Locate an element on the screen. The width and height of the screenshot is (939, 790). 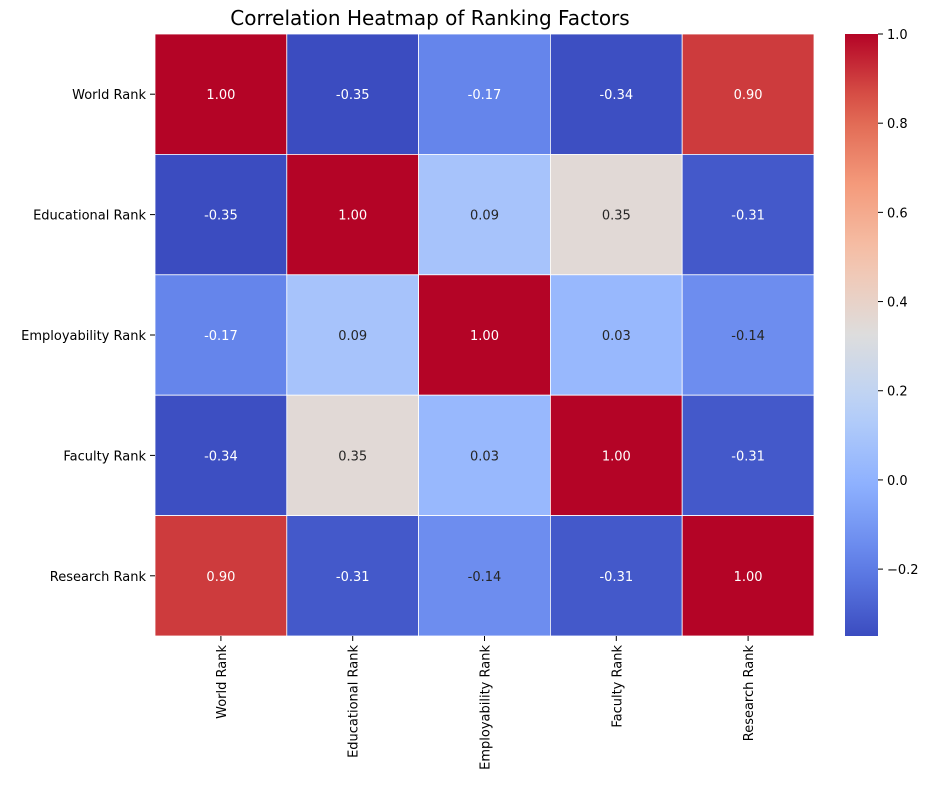
colorbar-tick-label: 1.0 is located at coordinates (897, 35).